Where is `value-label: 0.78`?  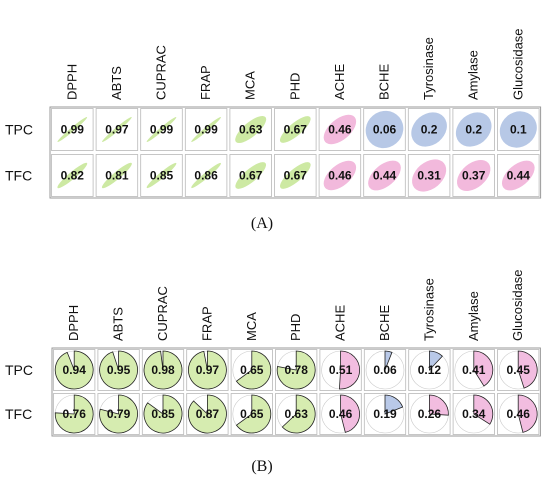 value-label: 0.78 is located at coordinates (297, 370).